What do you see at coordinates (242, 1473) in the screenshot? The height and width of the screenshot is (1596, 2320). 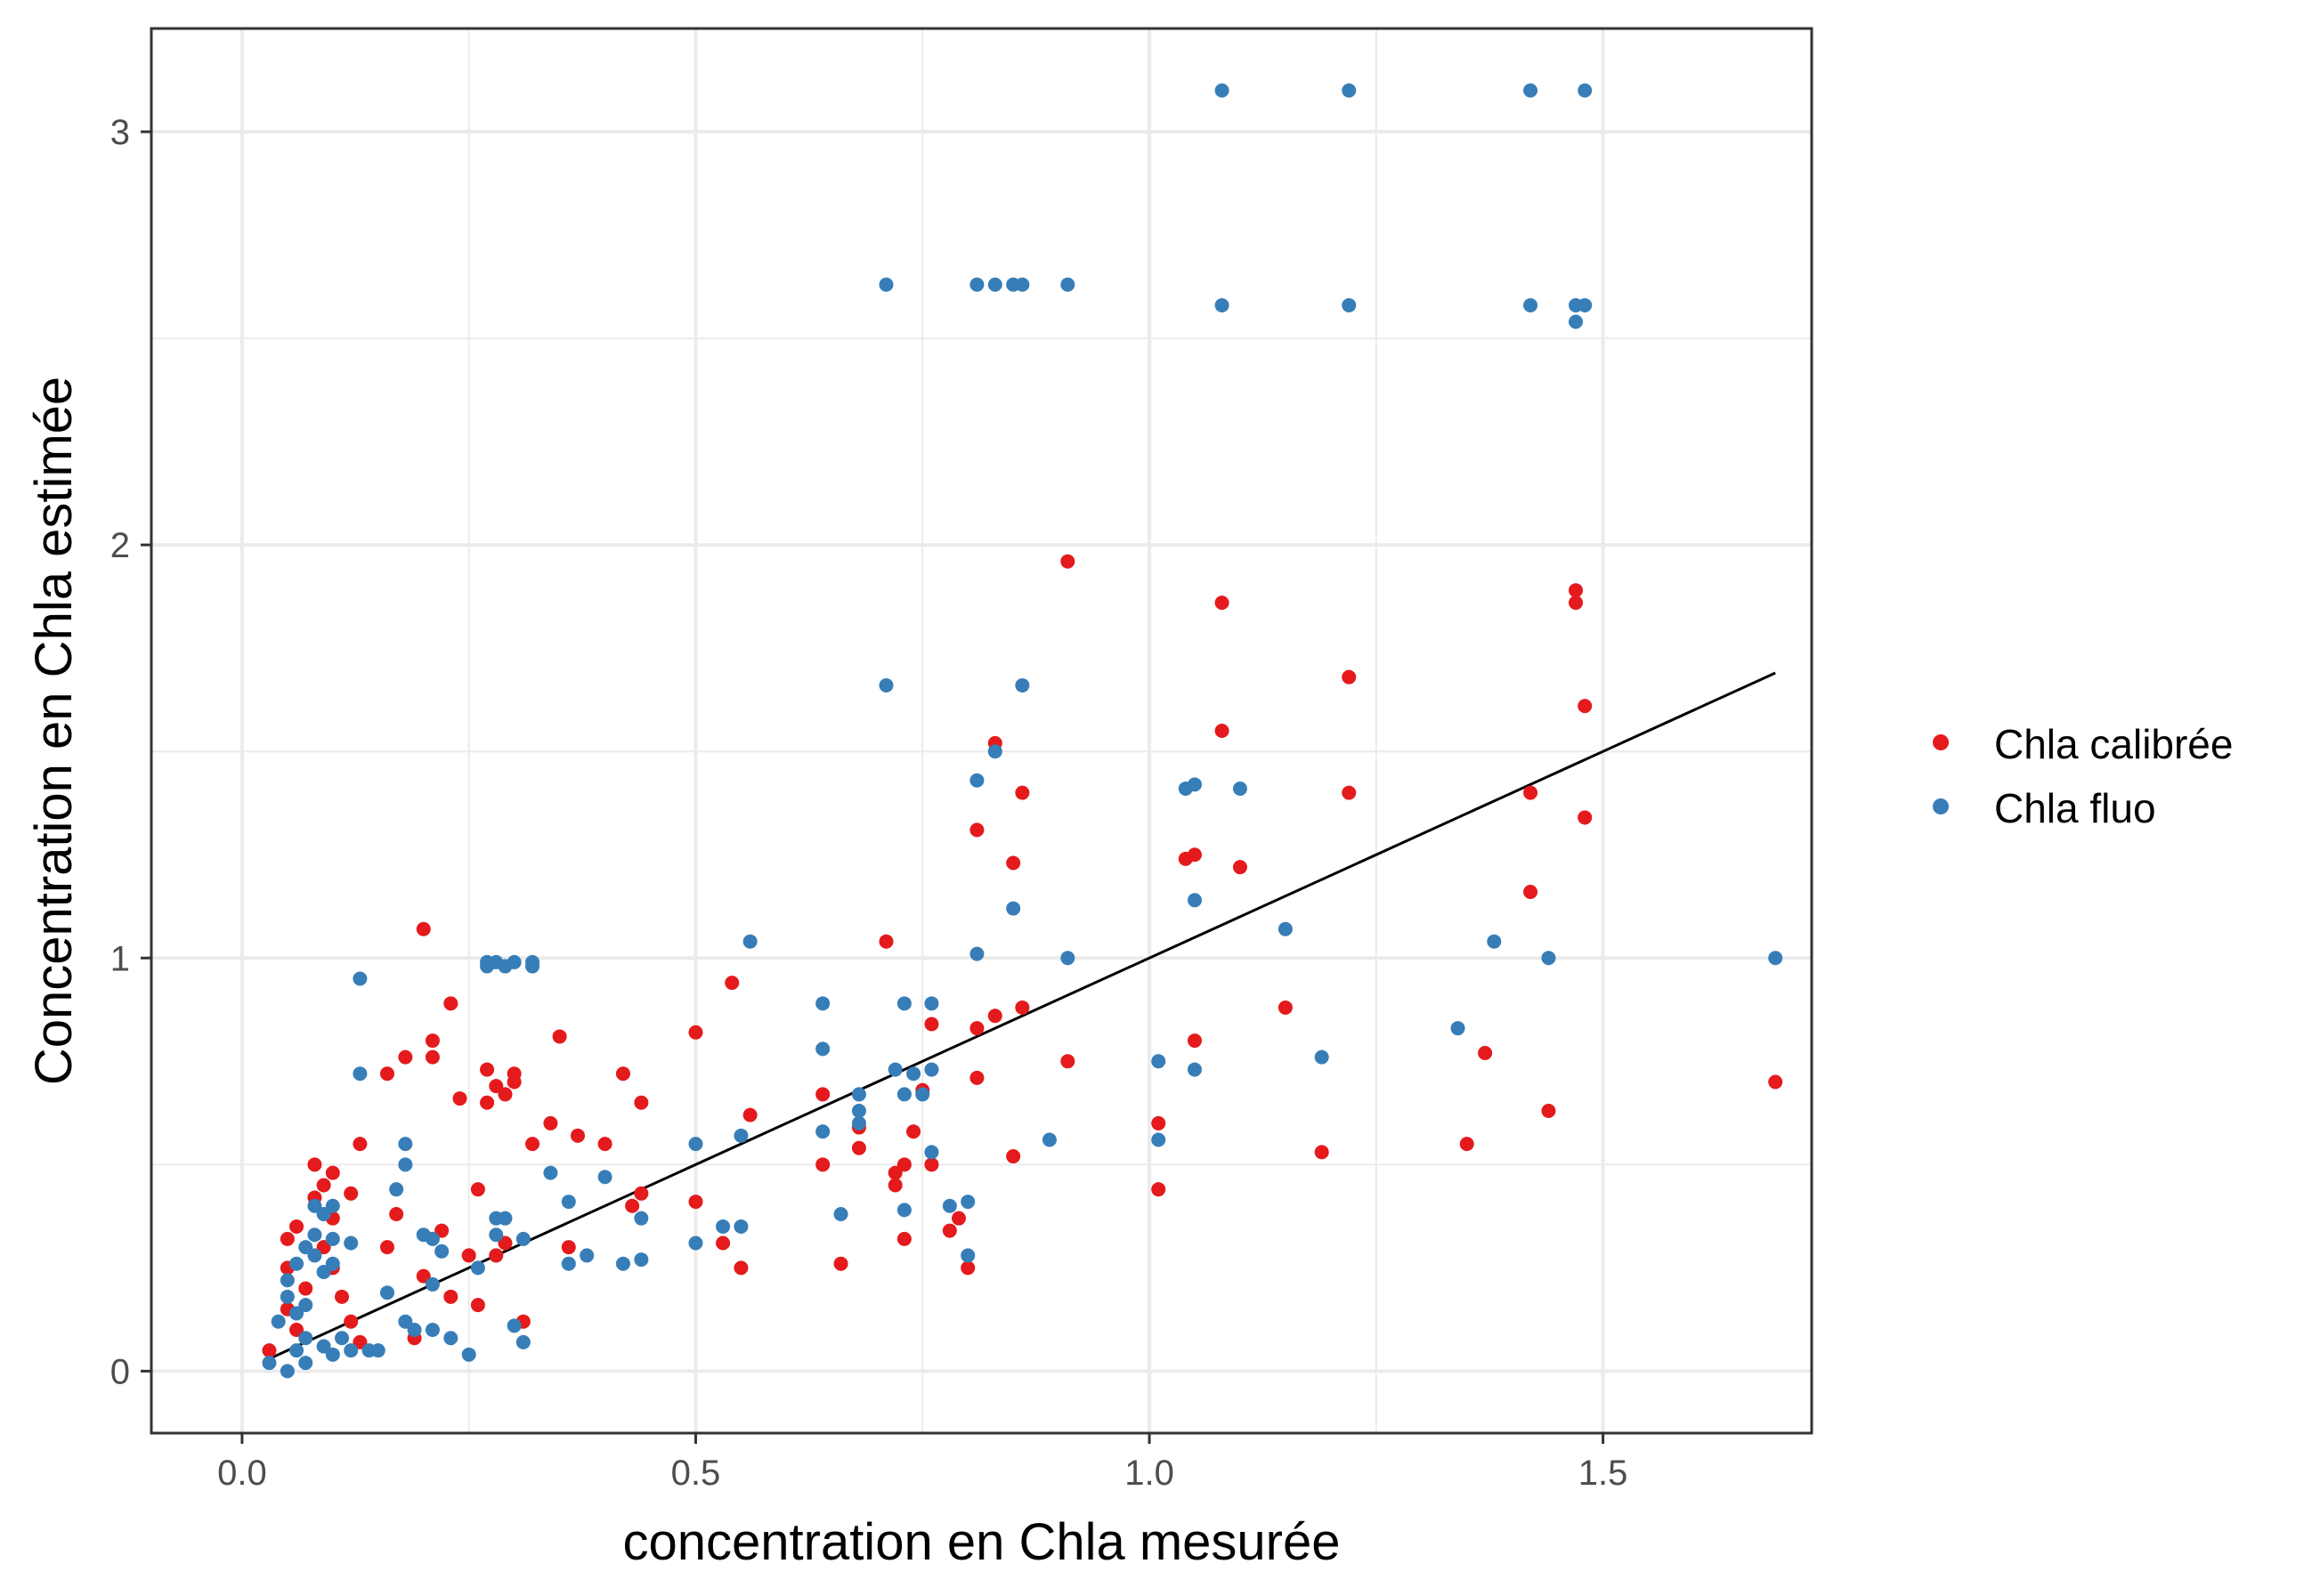 I see `x-tick-label: 0.0` at bounding box center [242, 1473].